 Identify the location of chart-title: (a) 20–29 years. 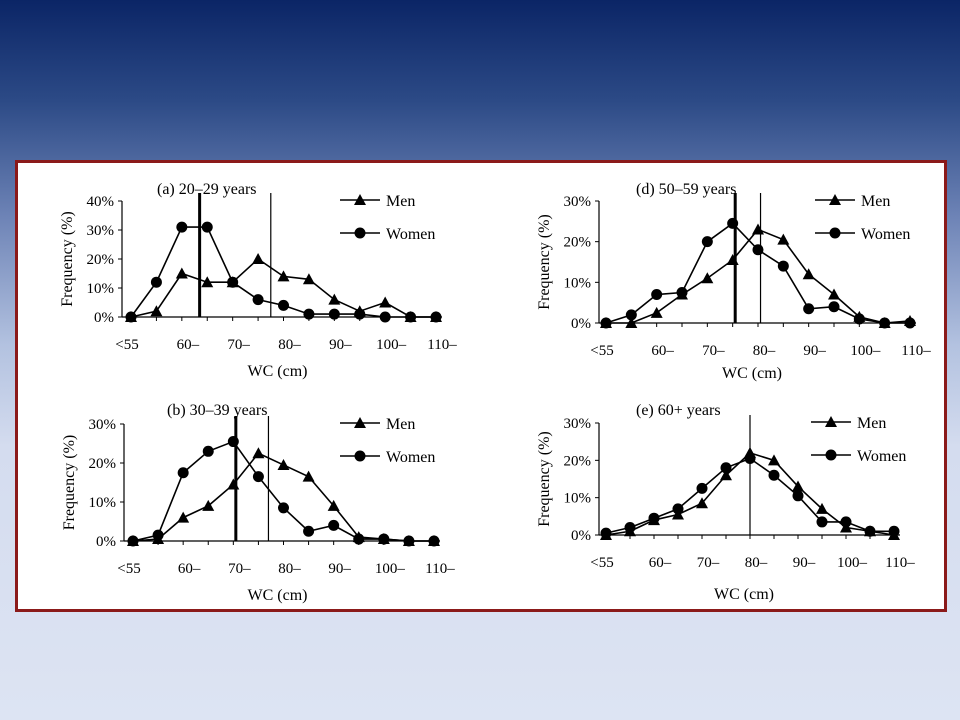
(207, 189).